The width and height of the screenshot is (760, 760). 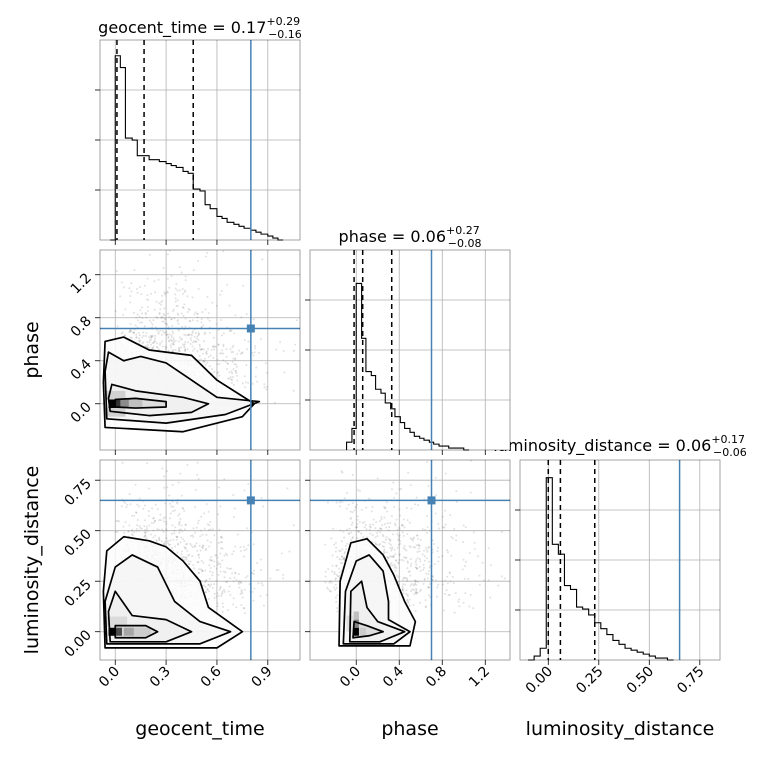 What do you see at coordinates (77, 643) in the screenshot?
I see `scatter-geocent-time-vs-luminosity-distance-yticklabel-0: 0.00` at bounding box center [77, 643].